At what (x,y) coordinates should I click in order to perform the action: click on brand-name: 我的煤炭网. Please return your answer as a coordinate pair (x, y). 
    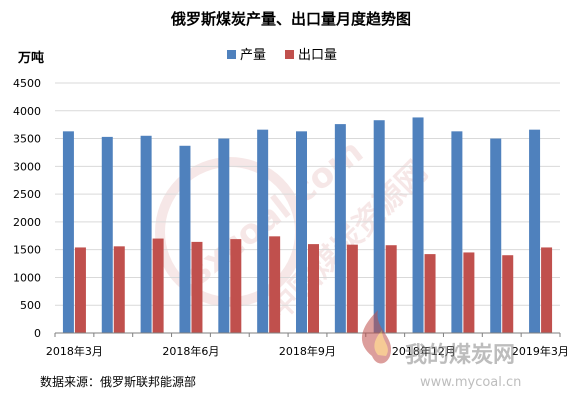
    Looking at the image, I should click on (460, 355).